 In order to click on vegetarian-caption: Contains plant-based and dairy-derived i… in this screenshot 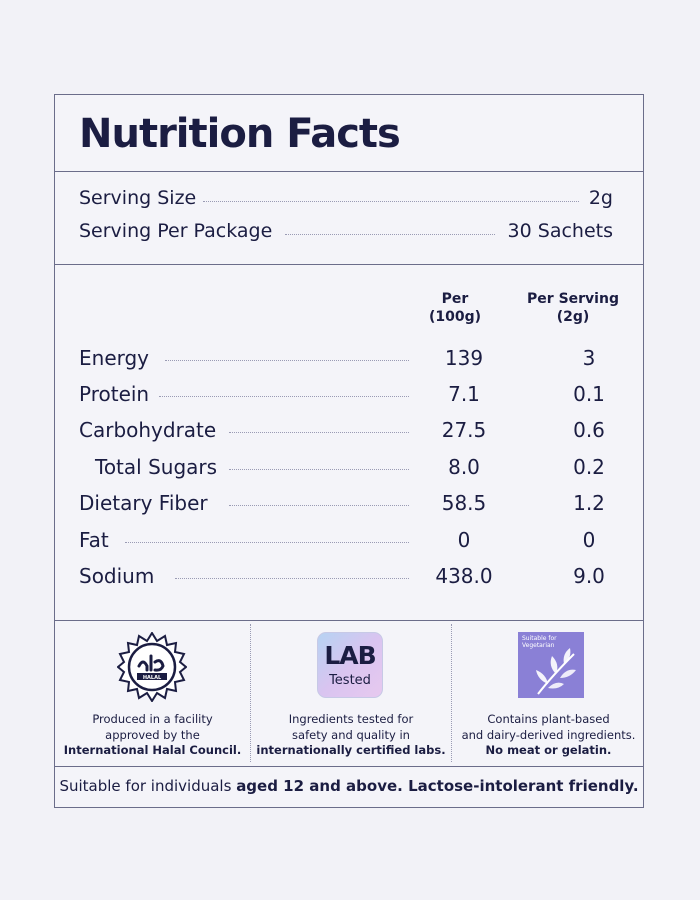, I will do `click(548, 735)`.